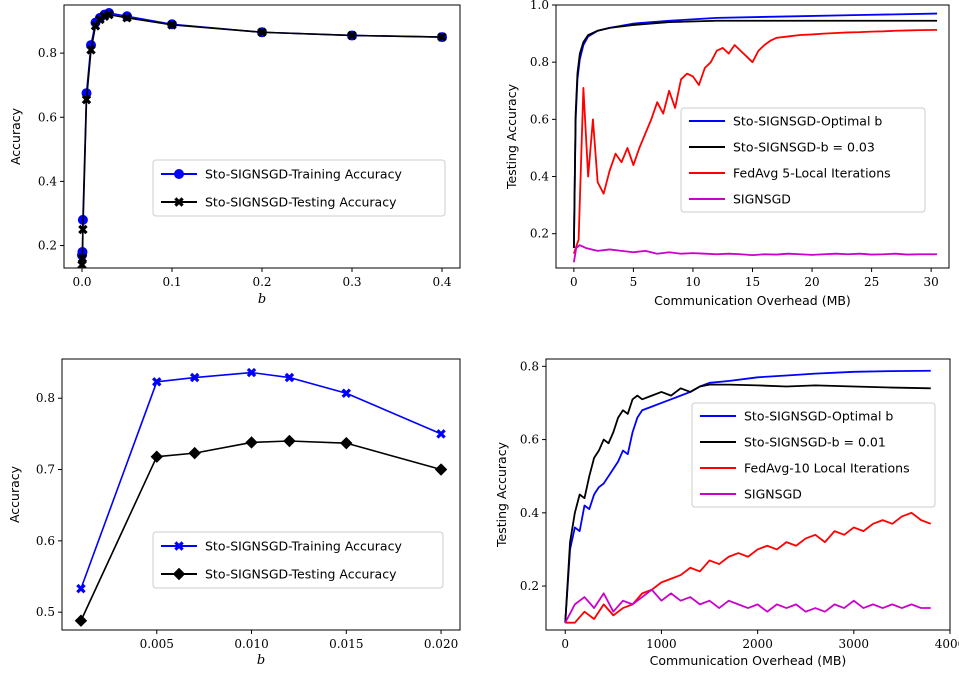  I want to click on x-tick-label: 3000, so click(854, 644).